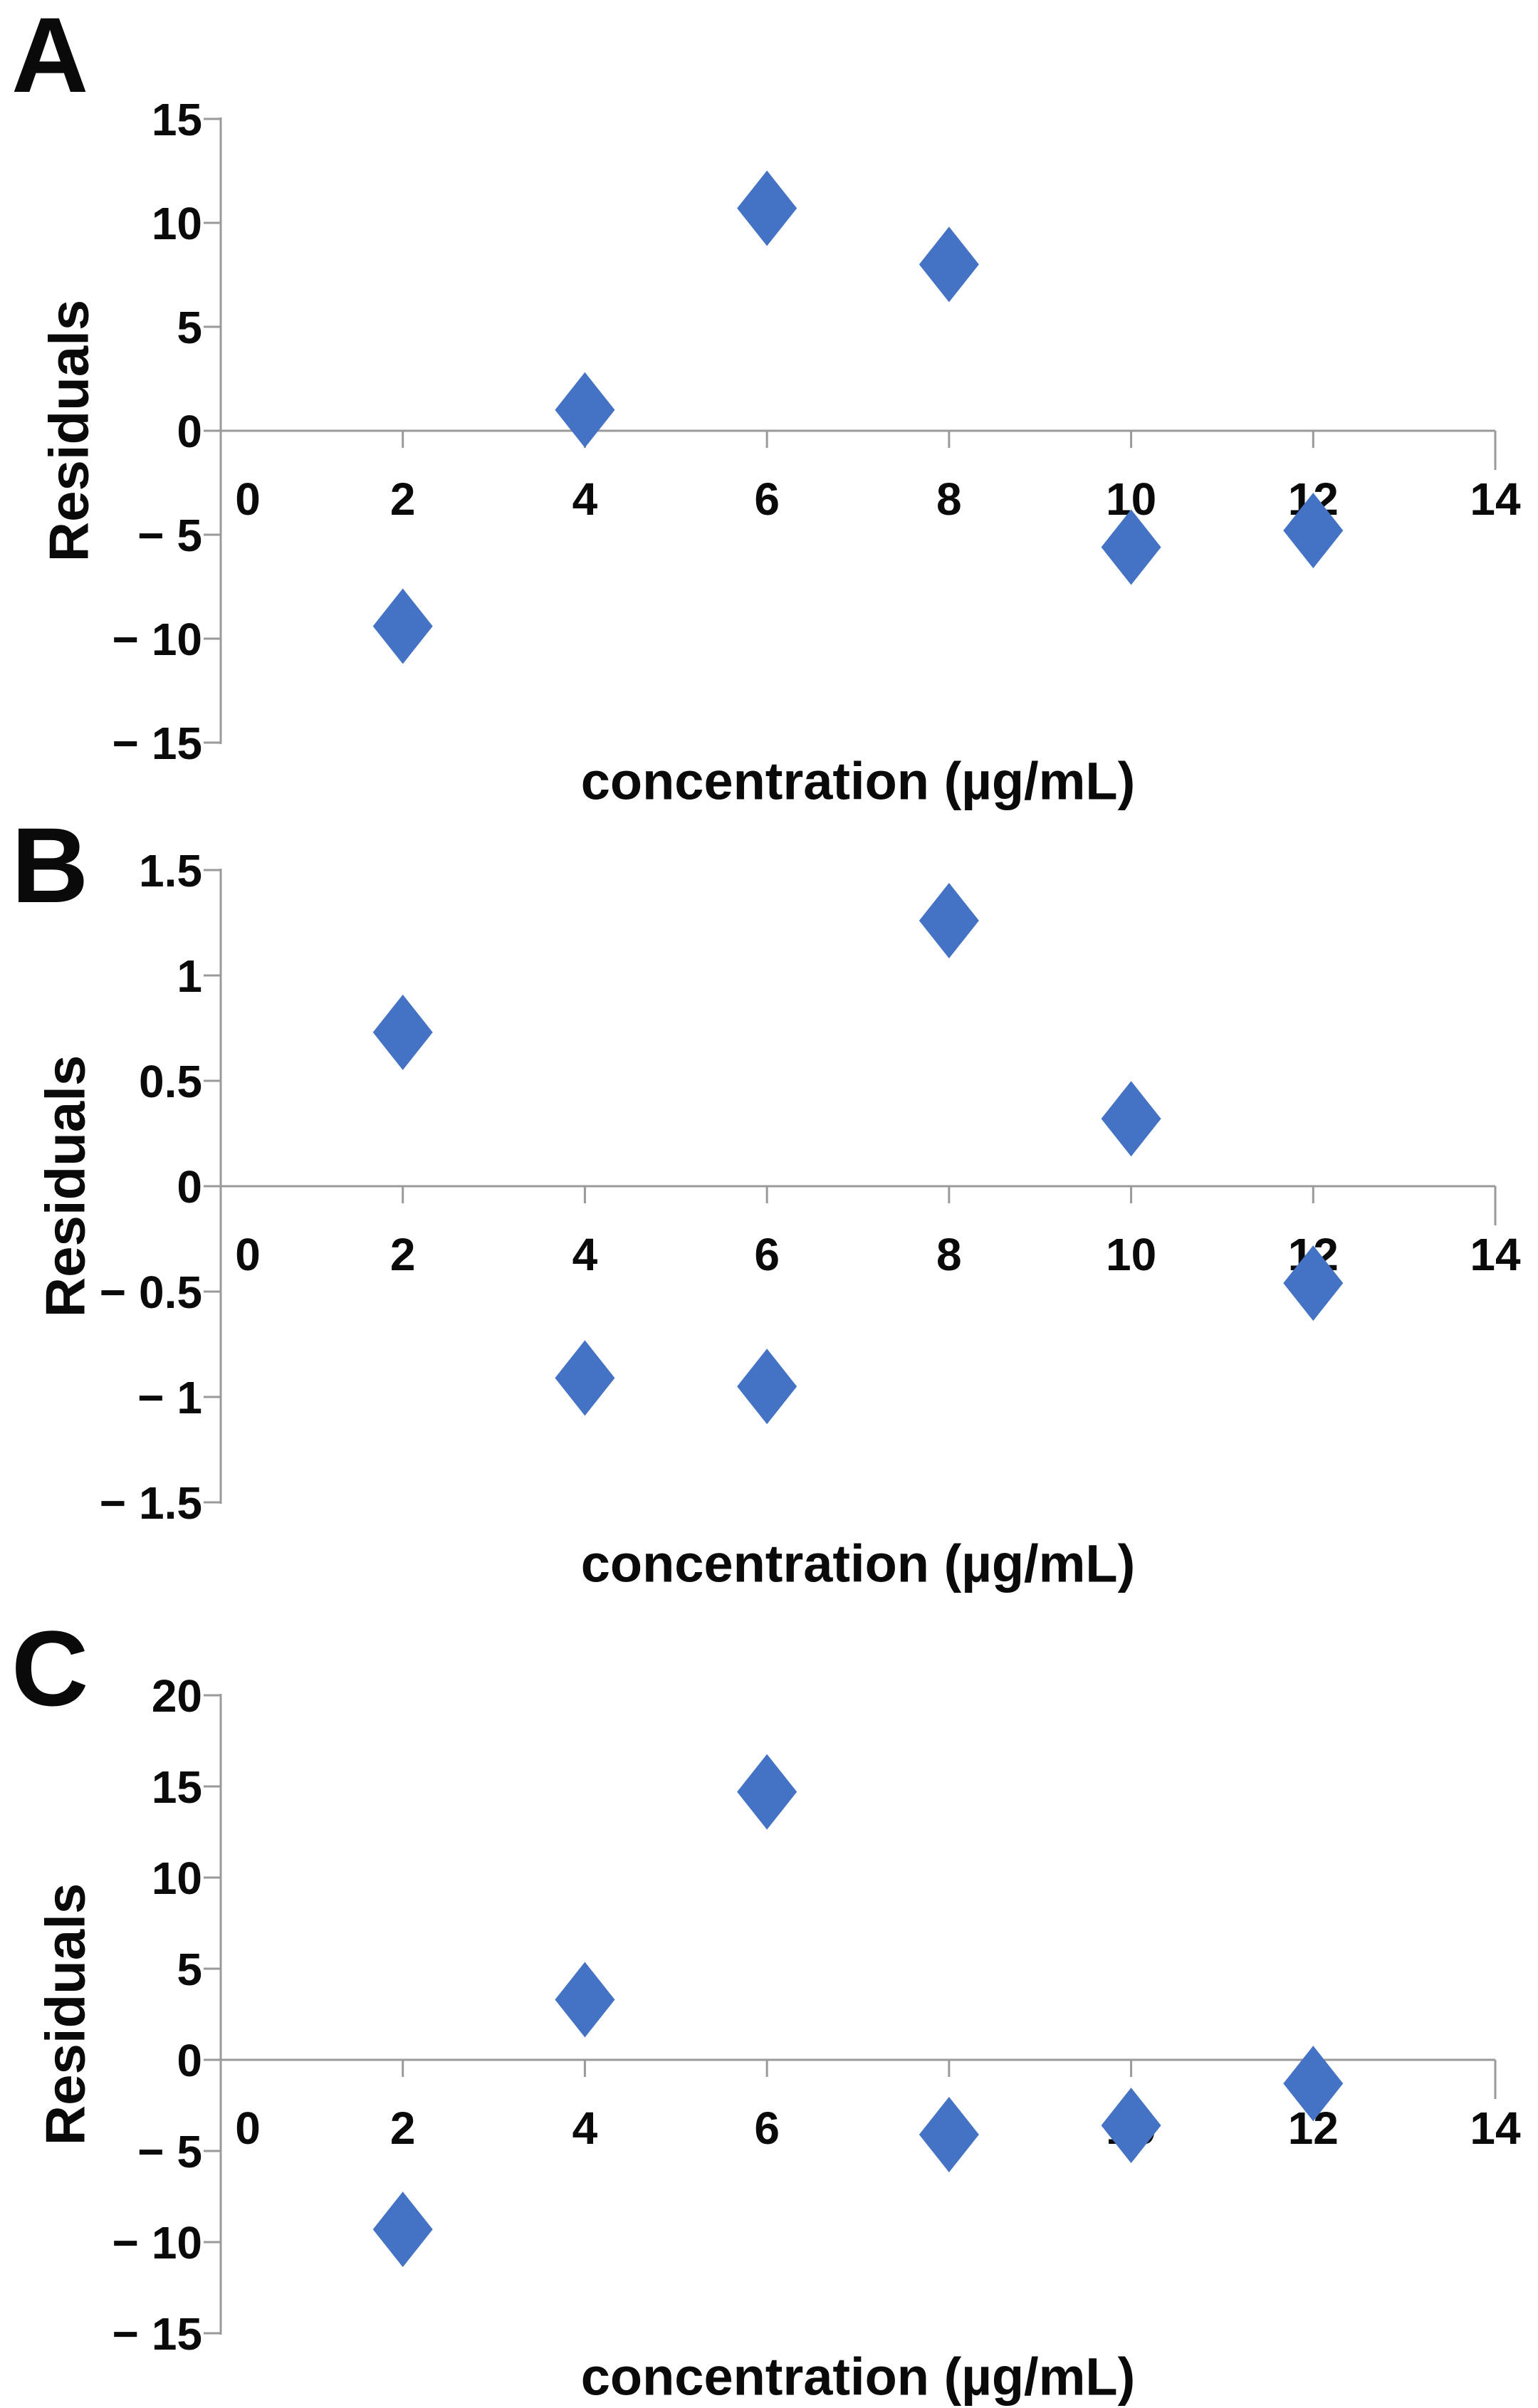 The image size is (1538, 2408). What do you see at coordinates (65, 1186) in the screenshot?
I see `panel-b-y-axis-title: Residuals` at bounding box center [65, 1186].